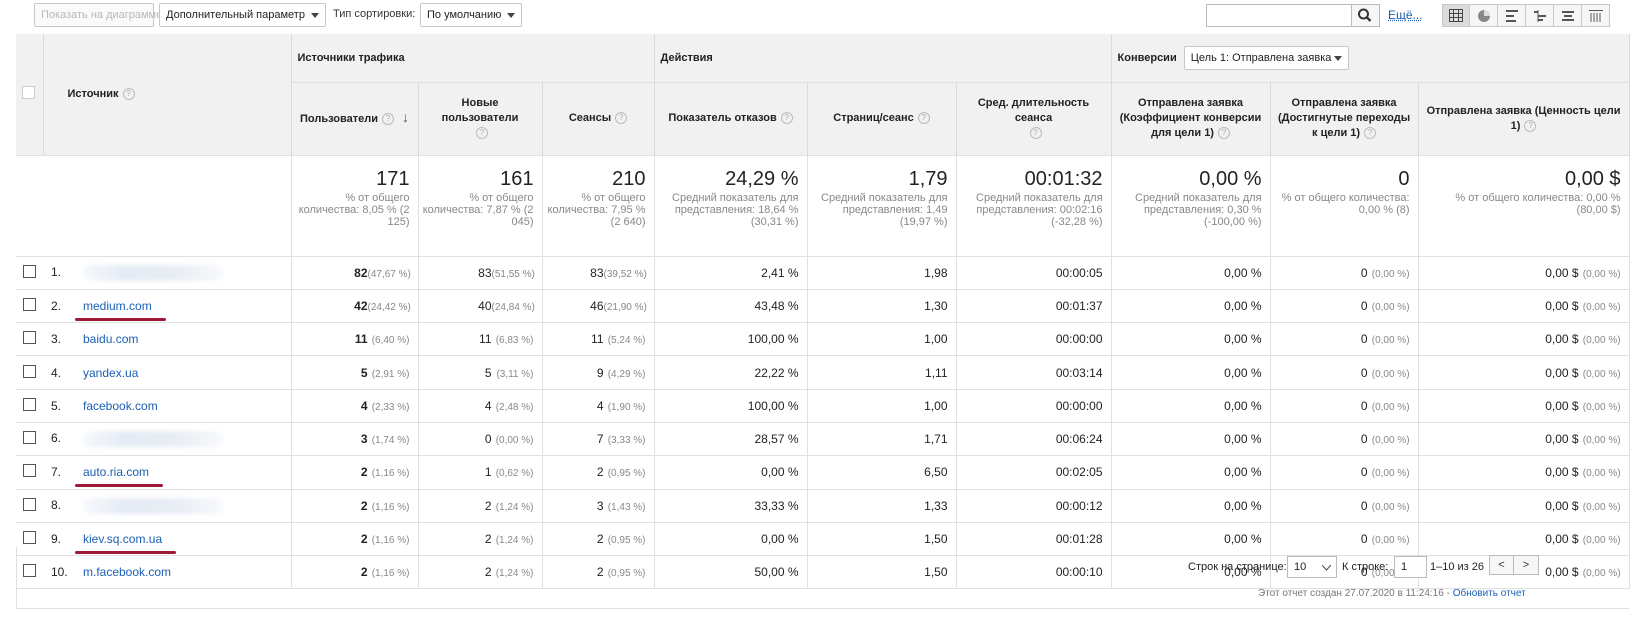  Describe the element at coordinates (936, 272) in the screenshot. I see `pages-cell-value: 1,98` at that location.